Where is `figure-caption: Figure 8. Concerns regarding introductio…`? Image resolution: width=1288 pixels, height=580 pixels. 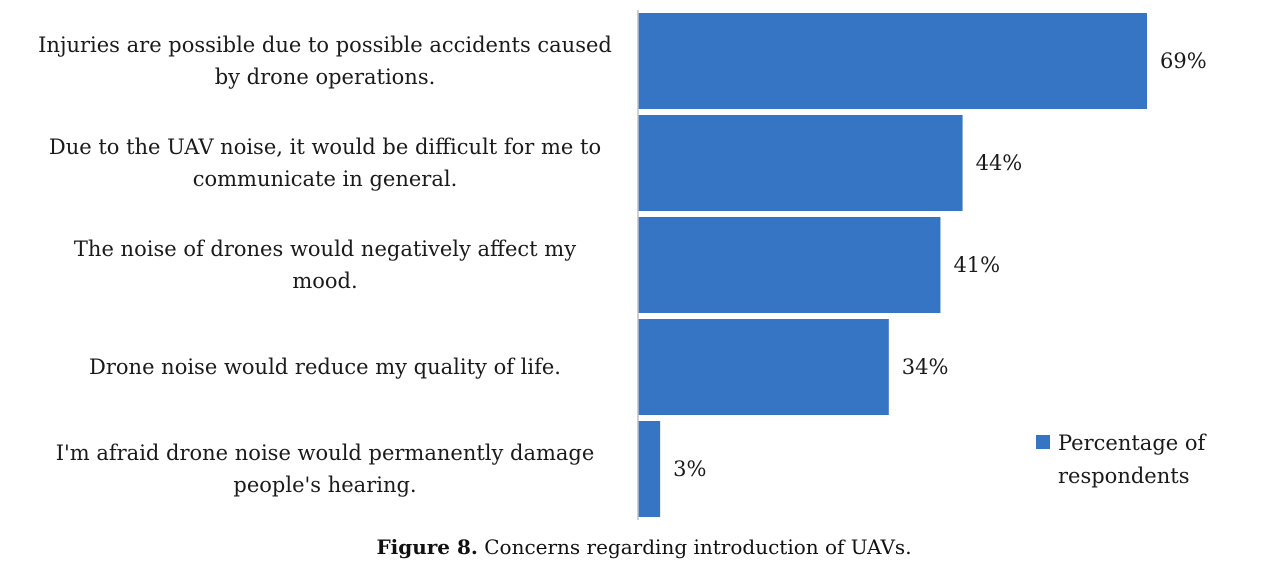
figure-caption: Figure 8. Concerns regarding introductio… is located at coordinates (644, 547).